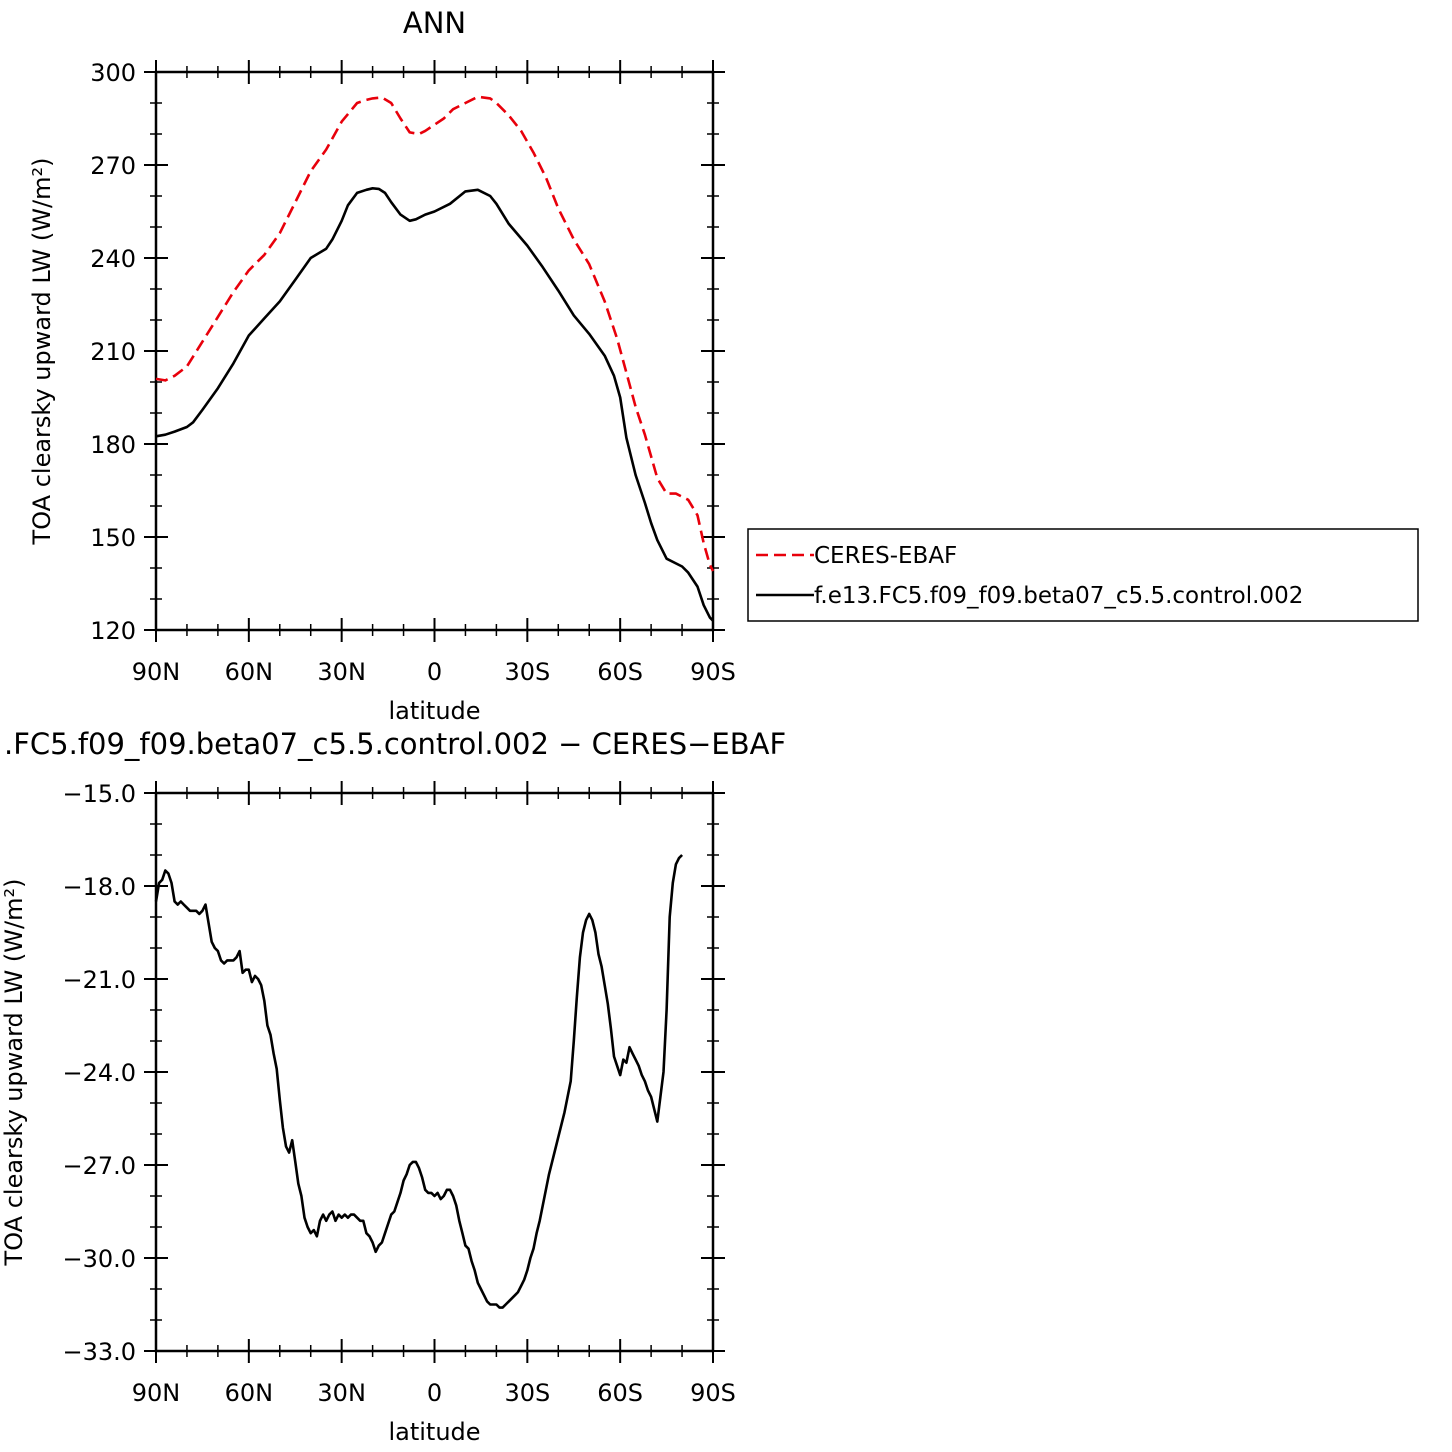  Describe the element at coordinates (99, 887) in the screenshot. I see `y-tick-label: −18.0` at that location.